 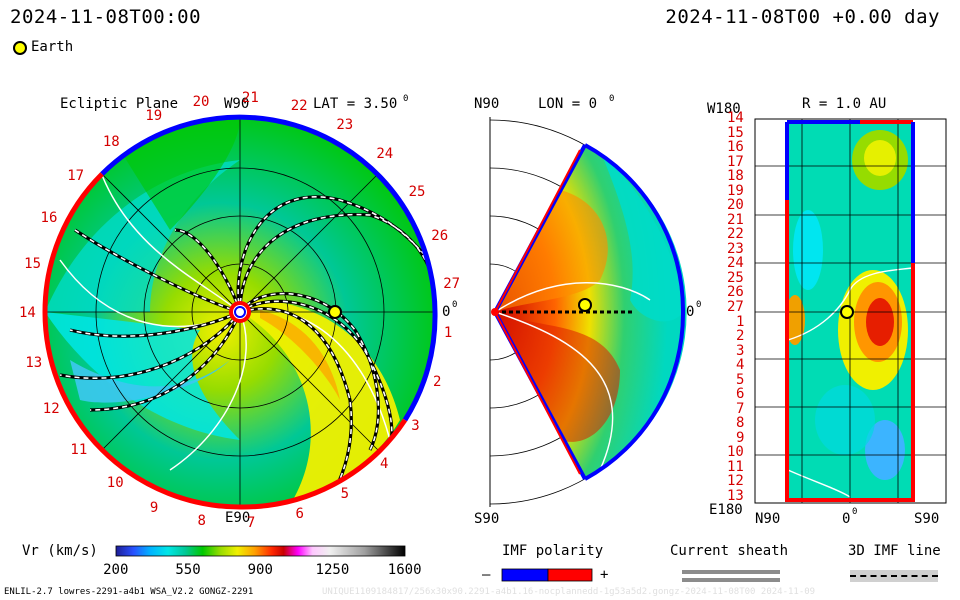 What do you see at coordinates (850, 311) in the screenshot?
I see `synoptic-map` at bounding box center [850, 311].